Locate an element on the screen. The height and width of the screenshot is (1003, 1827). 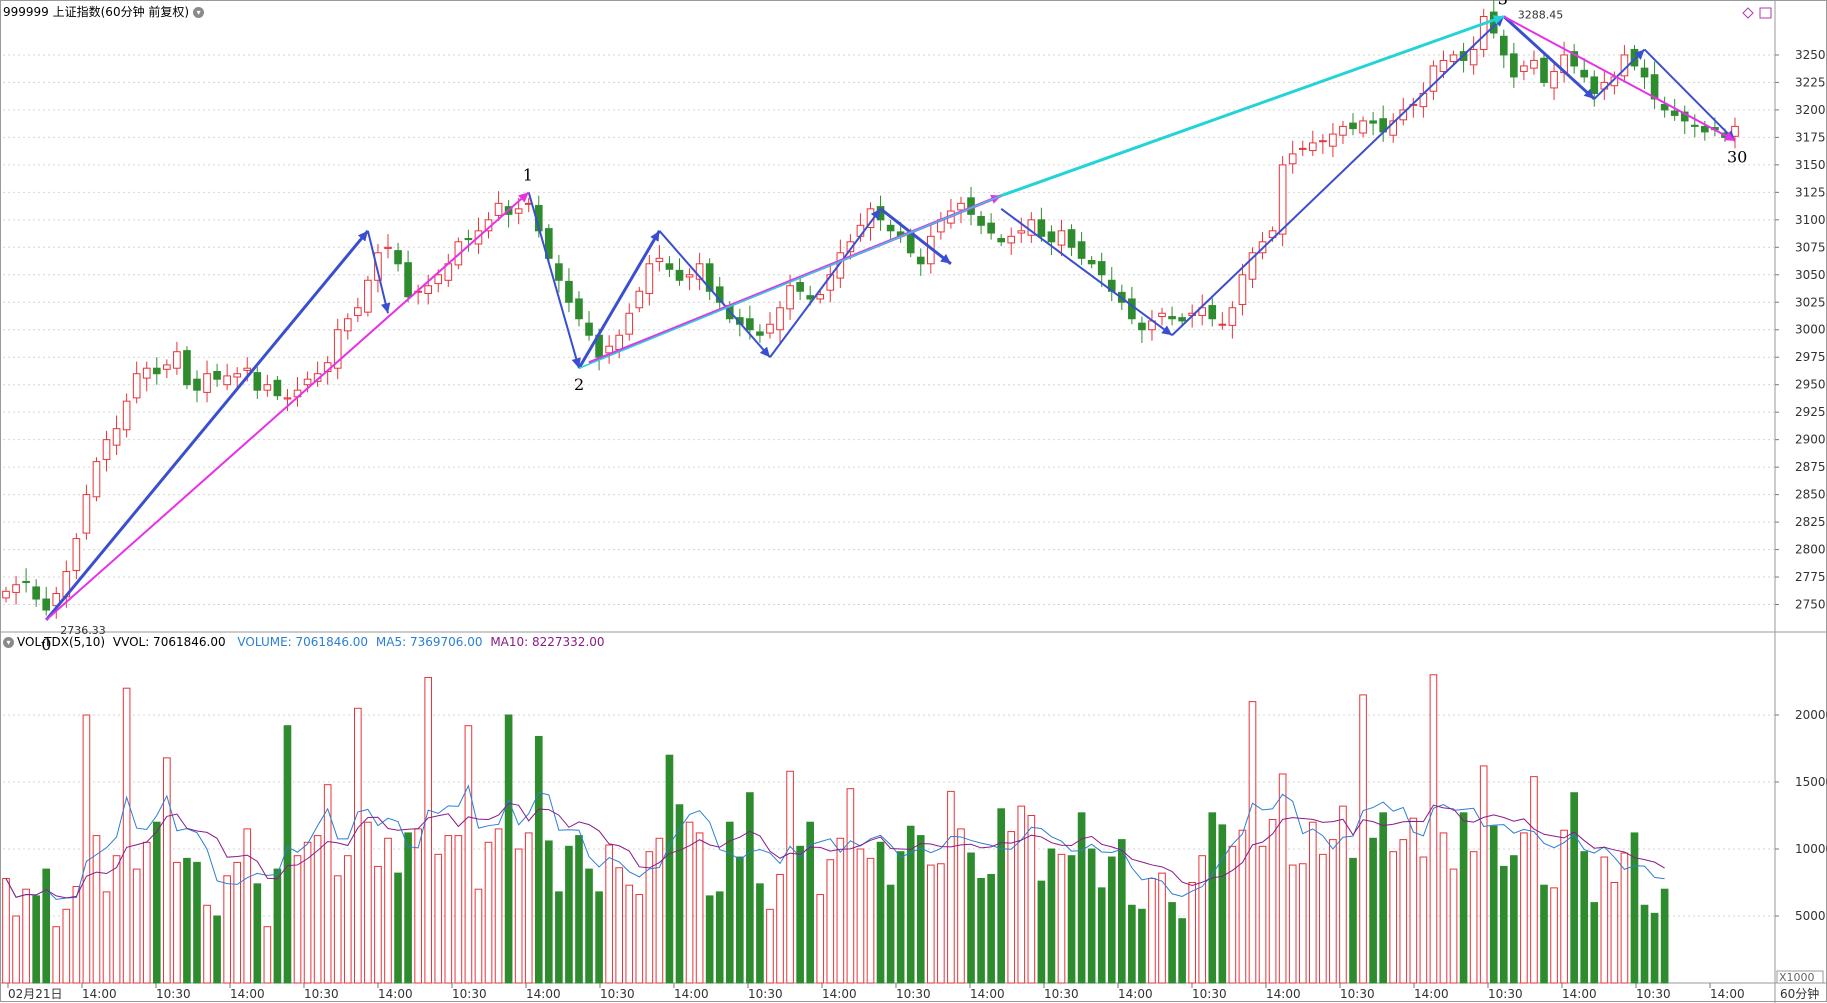
indicator-name: VOL-TDX(5,10) is located at coordinates (61, 642).